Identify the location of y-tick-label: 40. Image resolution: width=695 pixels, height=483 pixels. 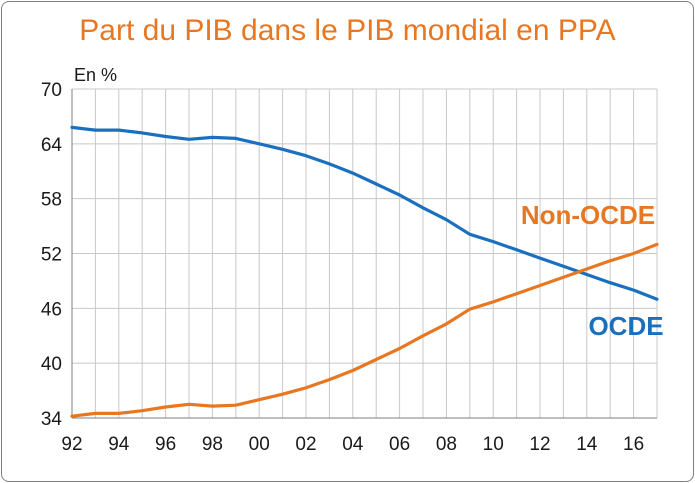
(51, 364).